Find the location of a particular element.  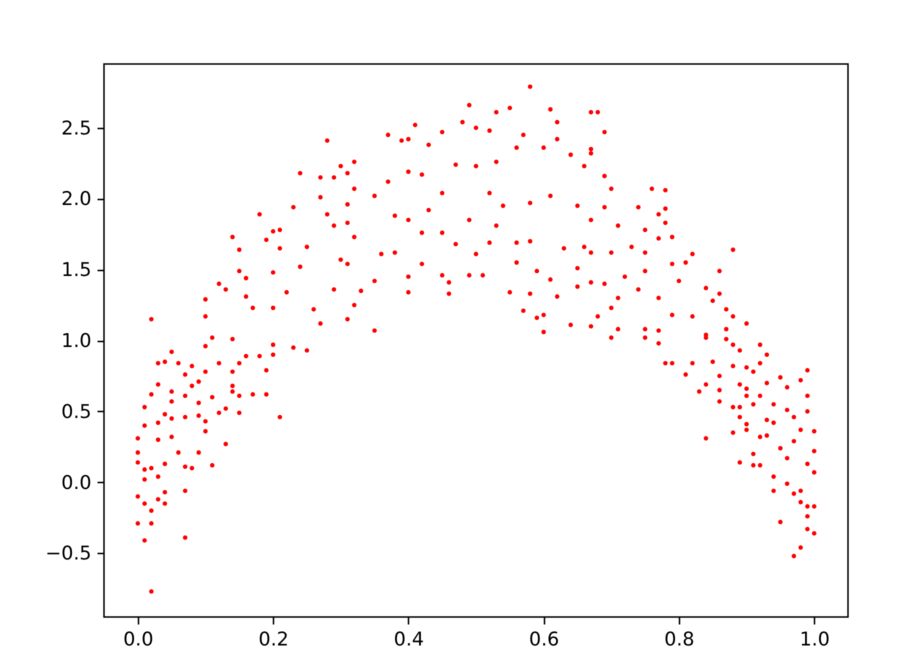

x-tick-label: 0.4 is located at coordinates (409, 639).